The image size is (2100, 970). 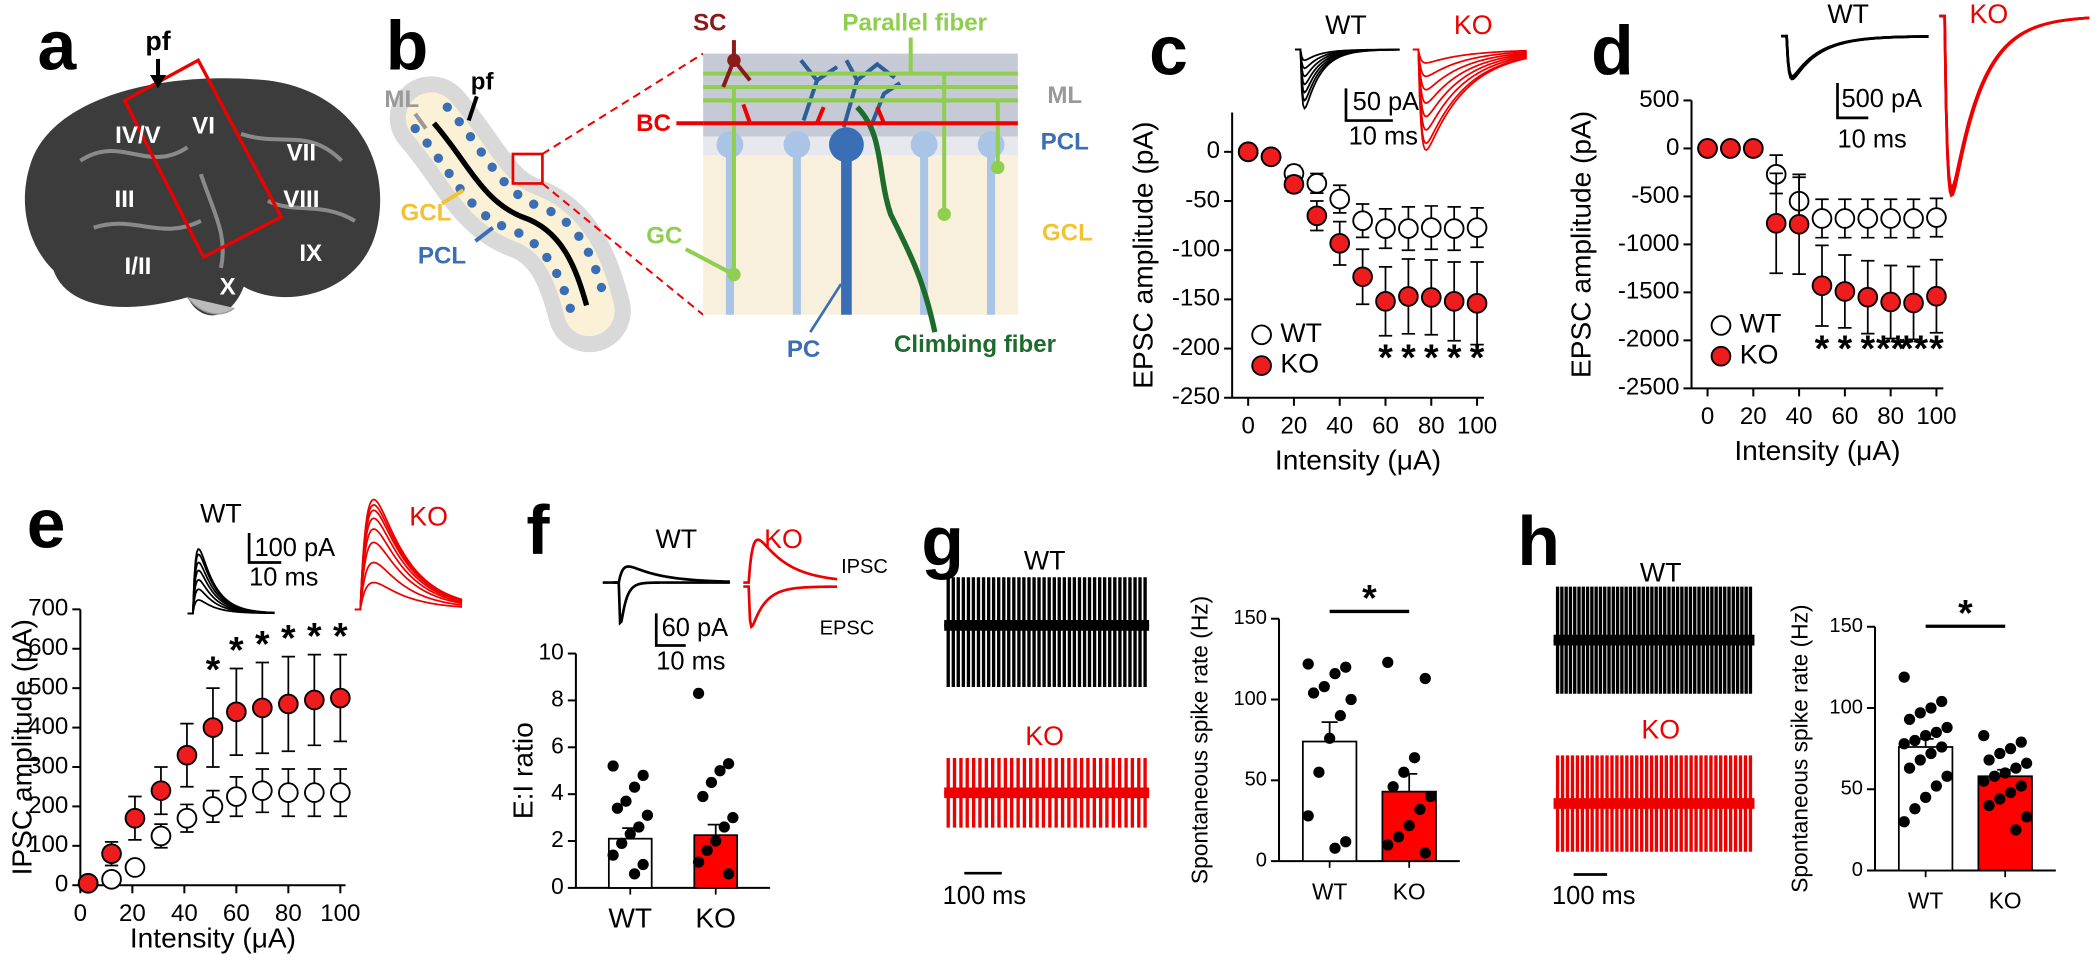 What do you see at coordinates (425, 213) in the screenshot?
I see `diagram-label: GCL` at bounding box center [425, 213].